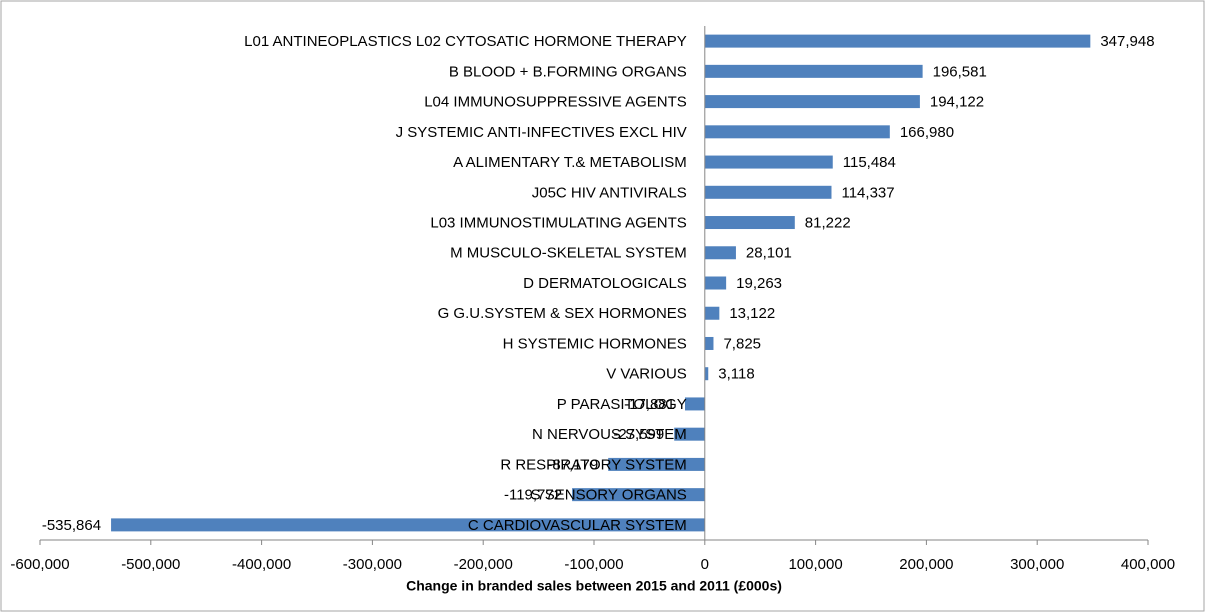  I want to click on category-label: C CARDIOVASCULAR SYSTEM, so click(577, 525).